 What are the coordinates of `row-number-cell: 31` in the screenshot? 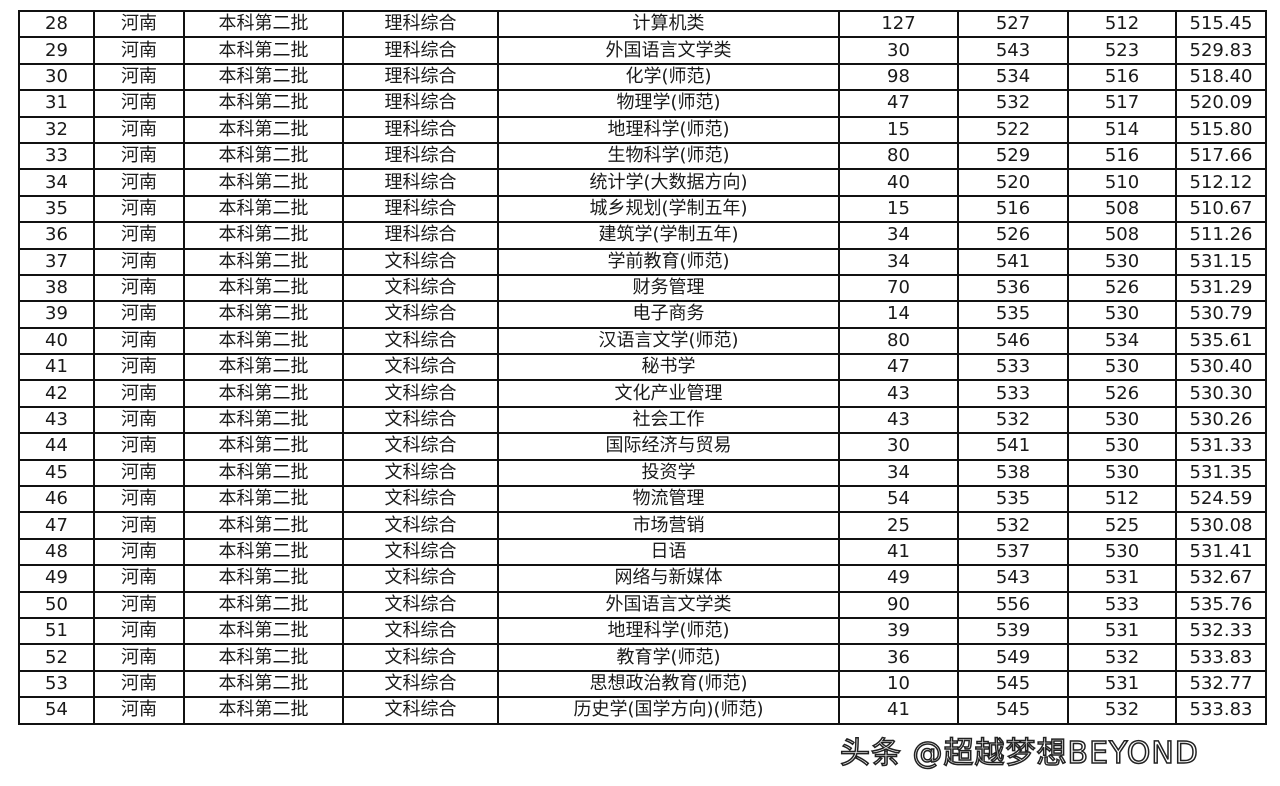 It's located at (56, 103).